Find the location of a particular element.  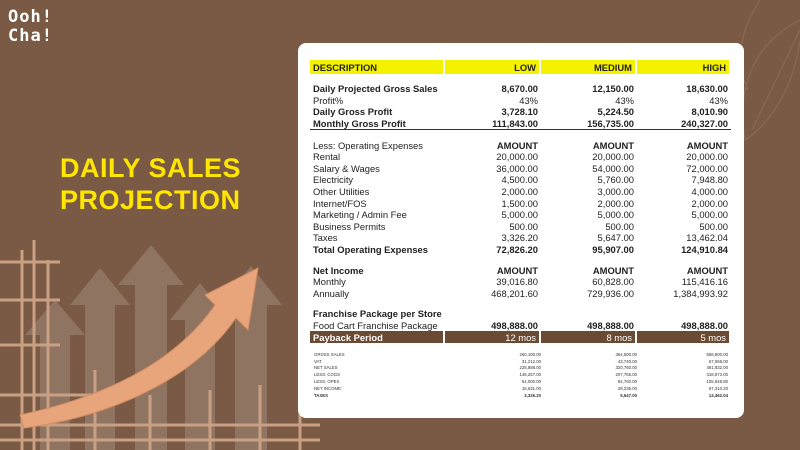

summary-row: LESS: OPEX 64,000.00 84,760.00 105,948.80 is located at coordinates (521, 381).